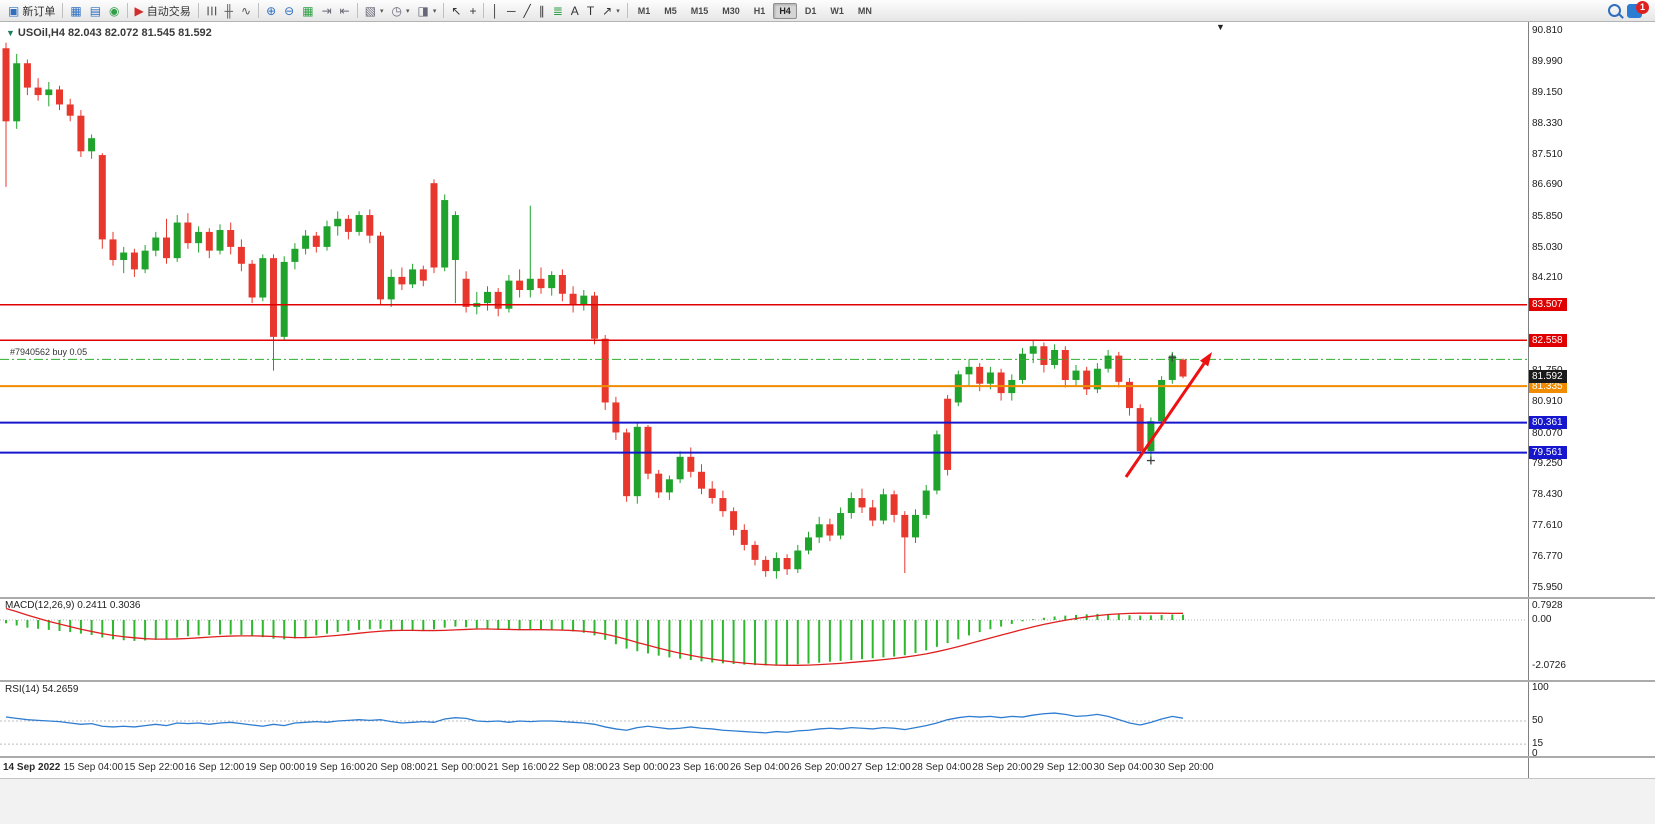  Describe the element at coordinates (456, 11) in the screenshot. I see `cursor-icon: ↖` at that location.